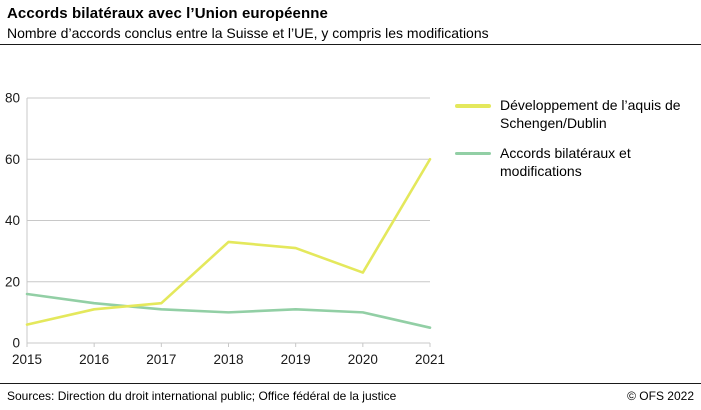 This screenshot has height=410, width=701. What do you see at coordinates (296, 359) in the screenshot?
I see `x-tick-label: 2019` at bounding box center [296, 359].